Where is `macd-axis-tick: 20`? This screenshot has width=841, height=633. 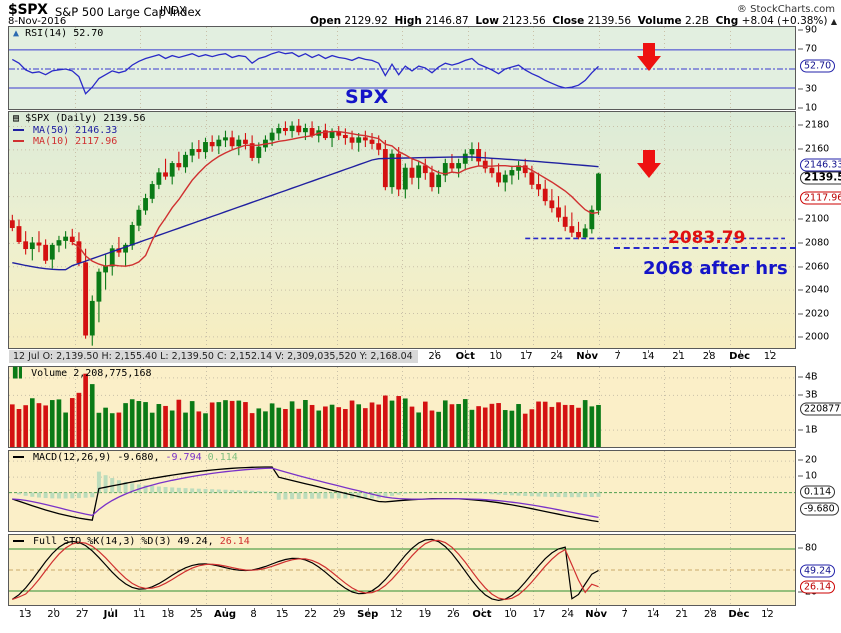 macd-axis-tick: 20 is located at coordinates (807, 459).